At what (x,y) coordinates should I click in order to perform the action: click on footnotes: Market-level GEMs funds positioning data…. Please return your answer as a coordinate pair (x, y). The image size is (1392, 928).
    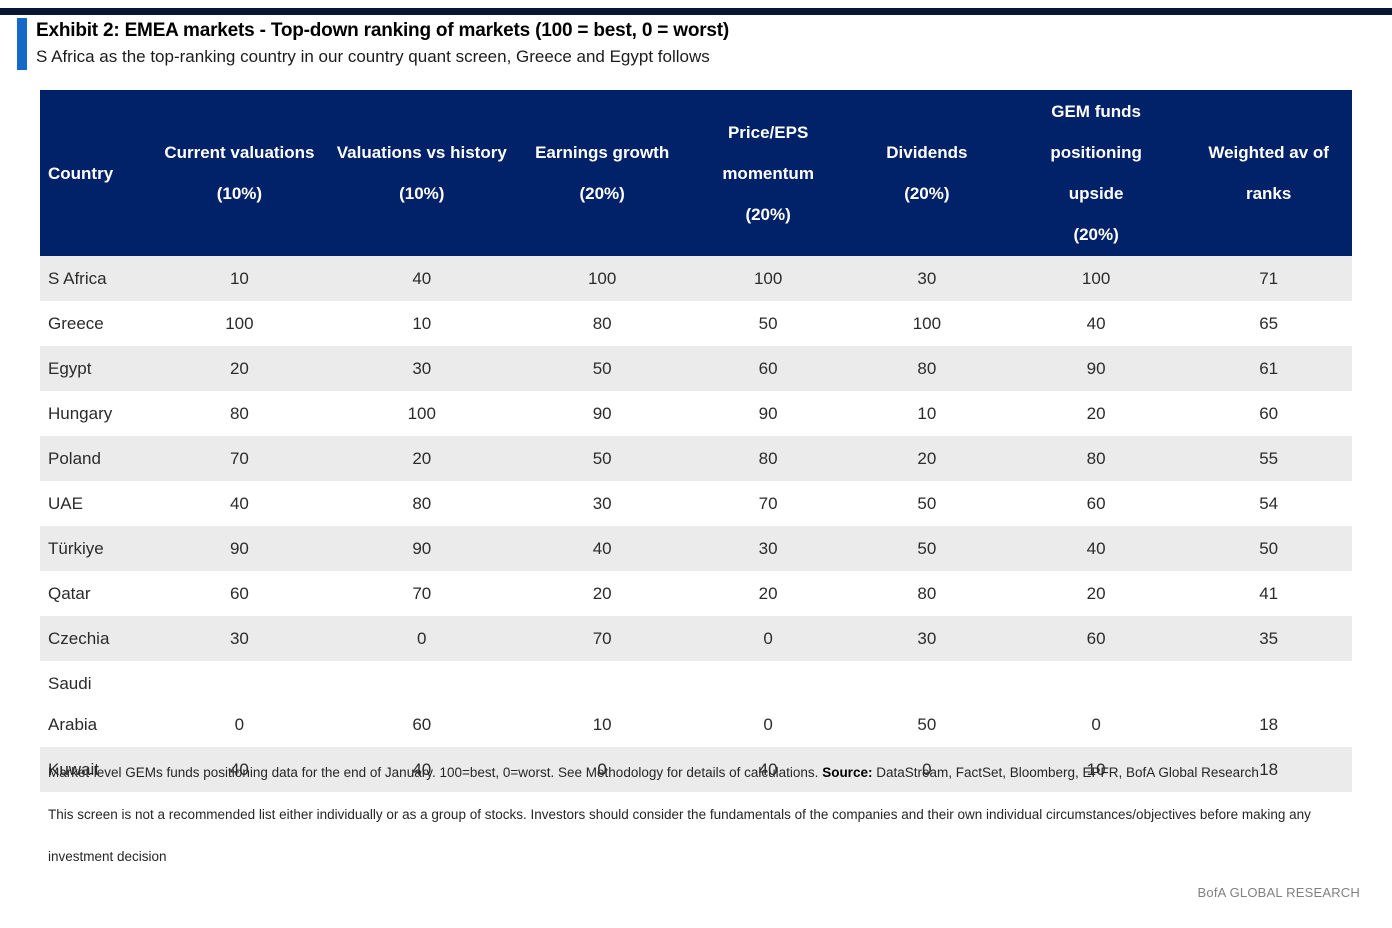
    Looking at the image, I should click on (700, 815).